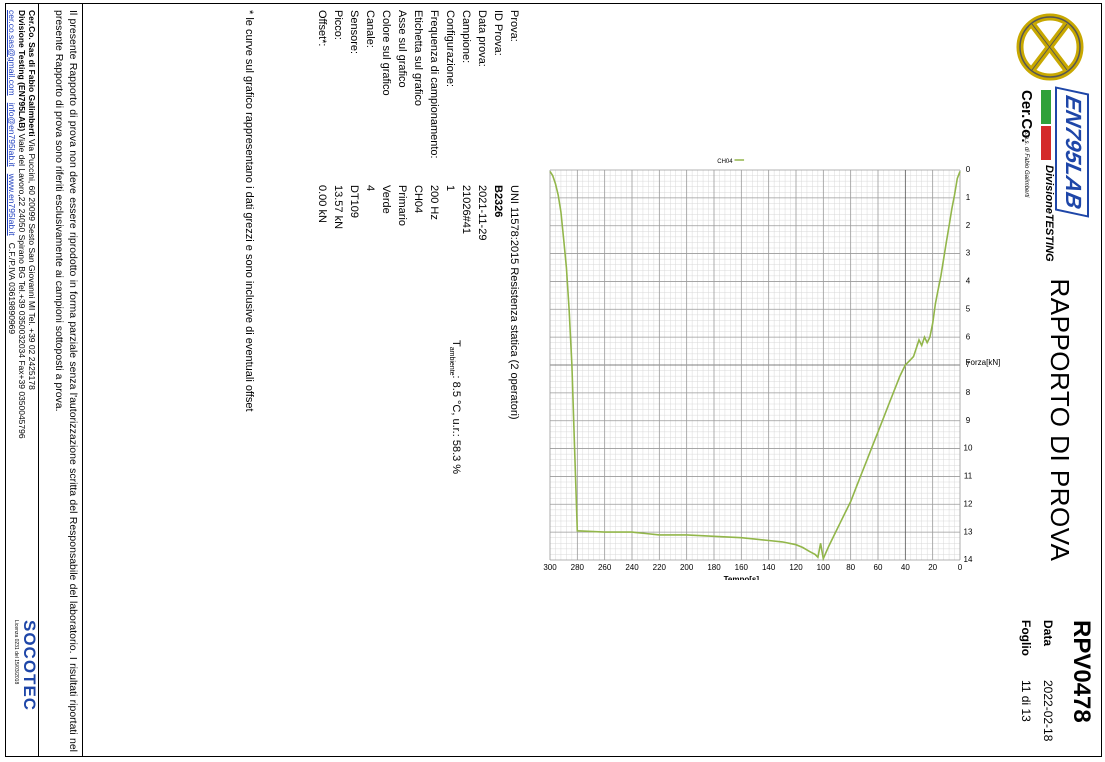 This screenshot has height=762, width=1105. I want to click on x-tick-label: 60, so click(878, 567).